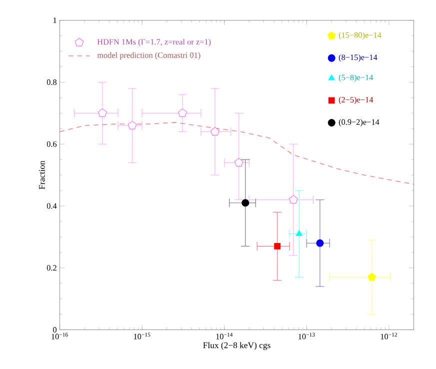 The height and width of the screenshot is (369, 436). What do you see at coordinates (148, 56) in the screenshot?
I see `legend-label: model prediction (Comastri 01)` at bounding box center [148, 56].